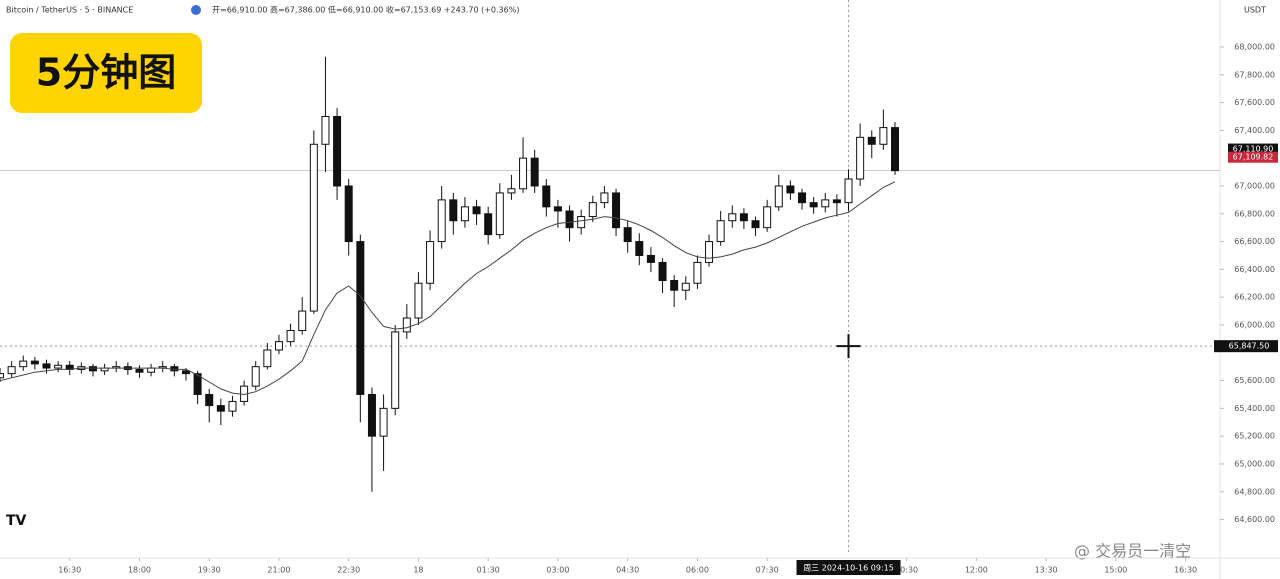  I want to click on badge: 5分钟图, so click(106, 73).